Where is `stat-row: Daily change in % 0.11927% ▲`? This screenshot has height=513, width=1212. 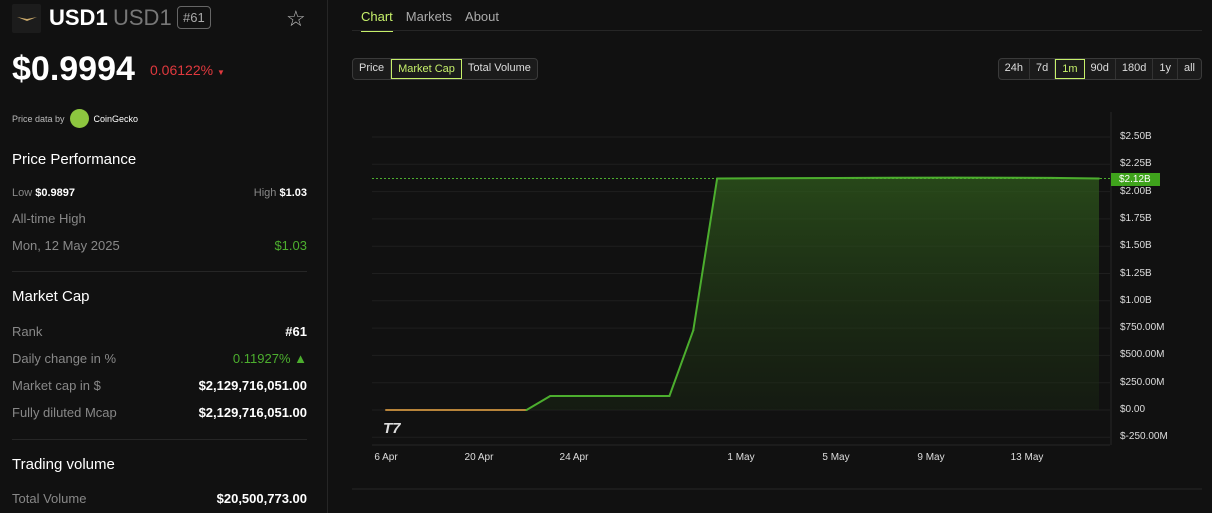
stat-row: Daily change in % 0.11927% ▲ is located at coordinates (159, 358).